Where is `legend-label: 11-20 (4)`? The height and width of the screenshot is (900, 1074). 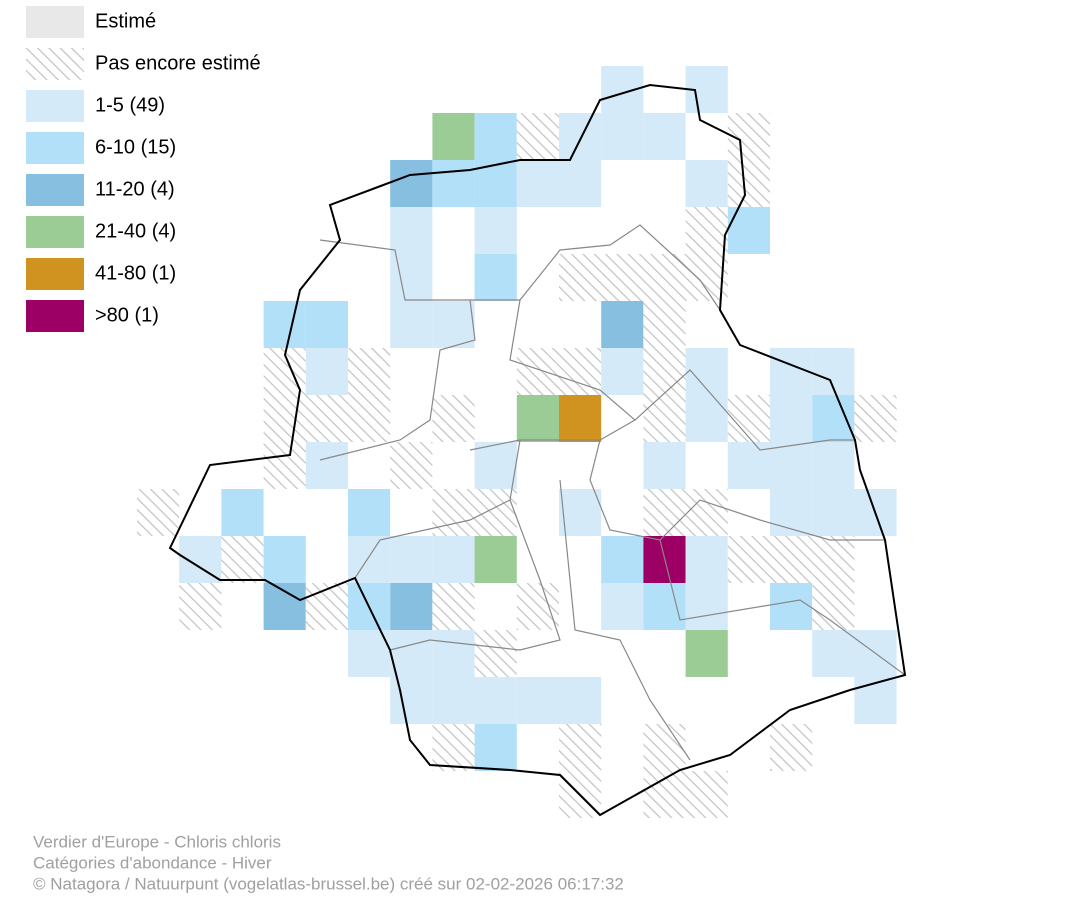 legend-label: 11-20 (4) is located at coordinates (135, 189).